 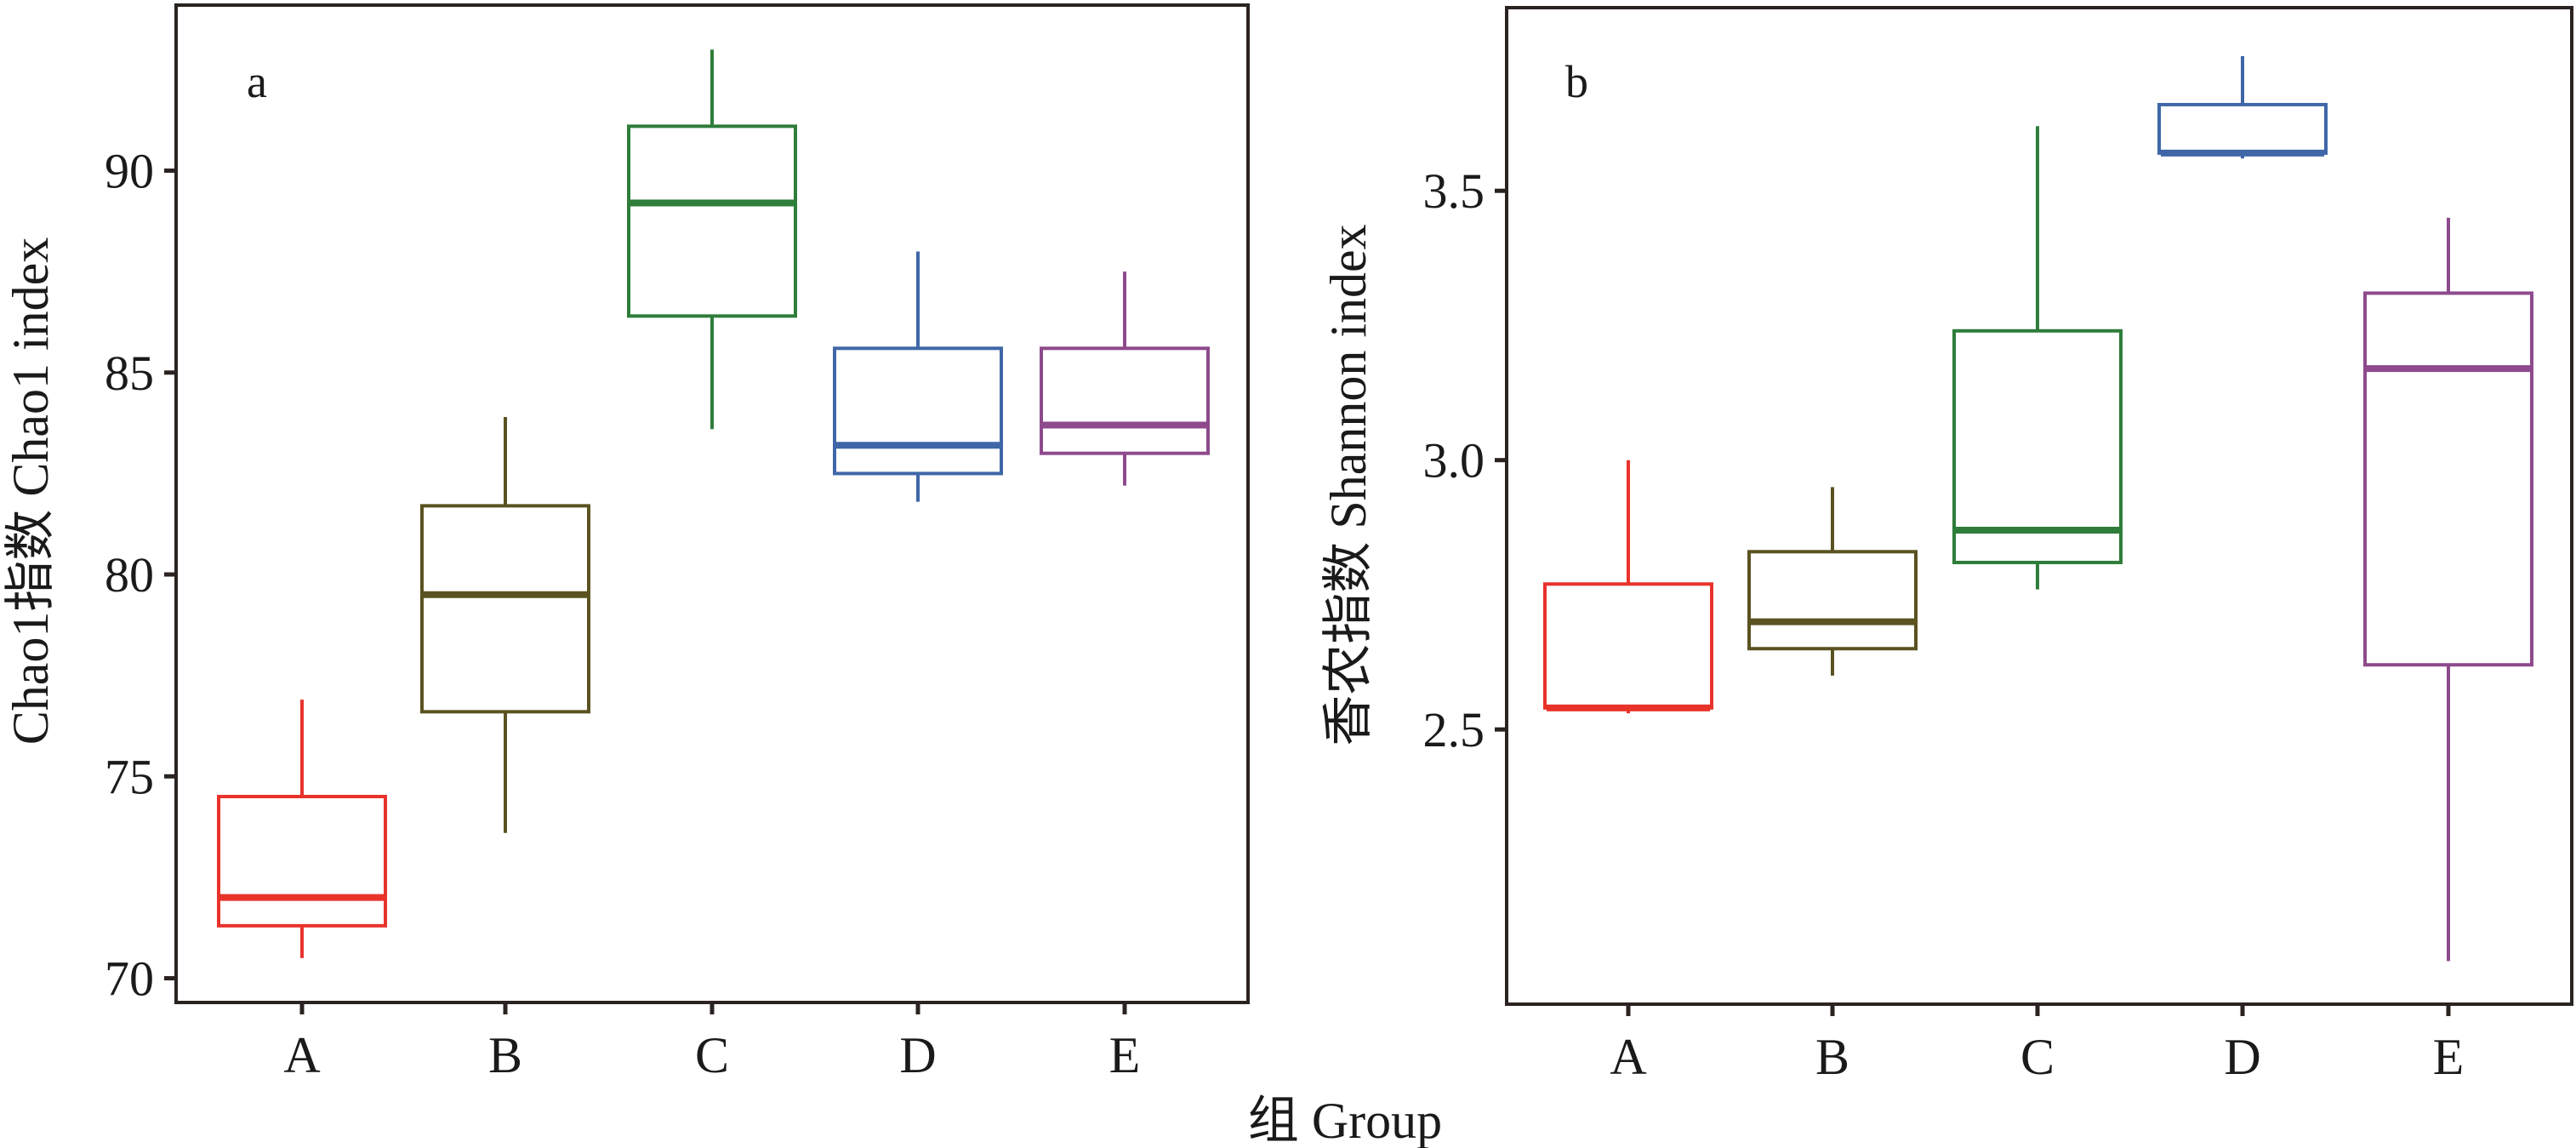 What do you see at coordinates (1348, 485) in the screenshot?
I see `panel-b-y-axis-title: 香农指数 Shannon index` at bounding box center [1348, 485].